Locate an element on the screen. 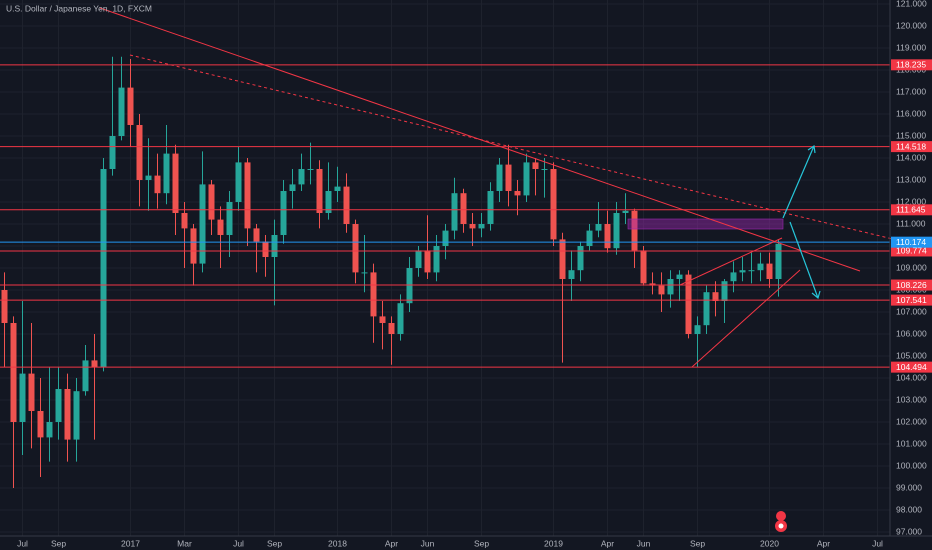 The image size is (932, 550). x-tick-label: 2017 is located at coordinates (130, 543).